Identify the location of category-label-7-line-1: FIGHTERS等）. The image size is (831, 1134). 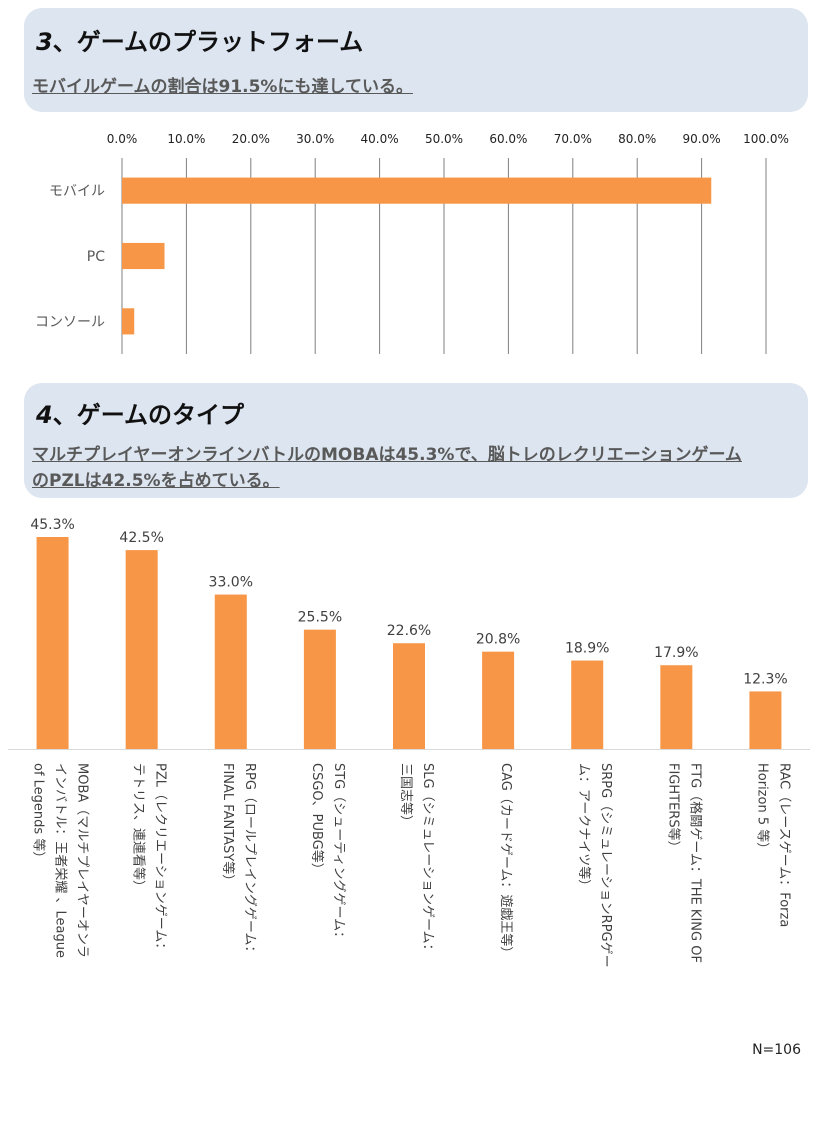
(673, 808).